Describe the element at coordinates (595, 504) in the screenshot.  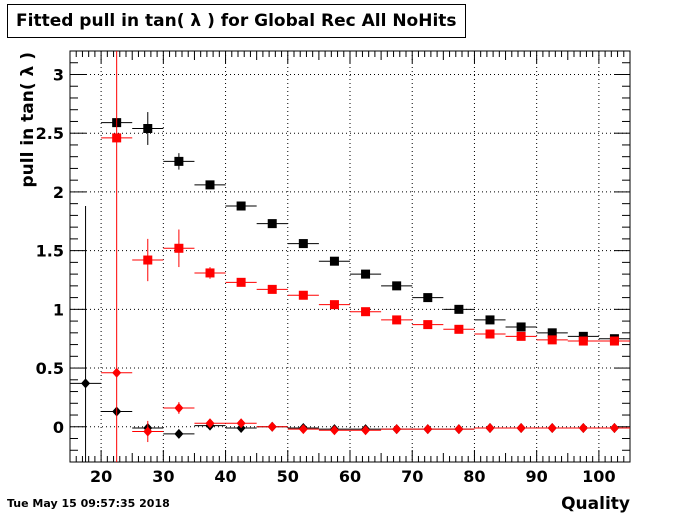
I see `x-axis-title: Quality` at that location.